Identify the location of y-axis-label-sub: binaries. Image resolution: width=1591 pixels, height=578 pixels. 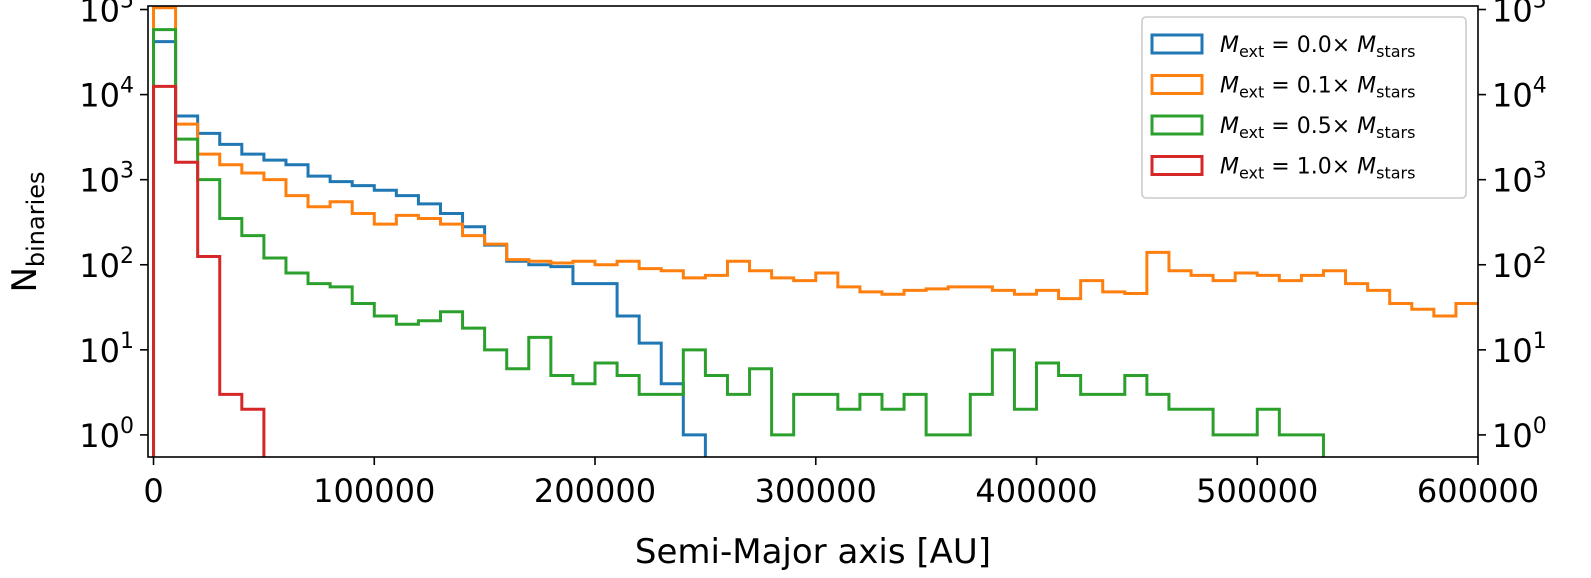
(36, 219).